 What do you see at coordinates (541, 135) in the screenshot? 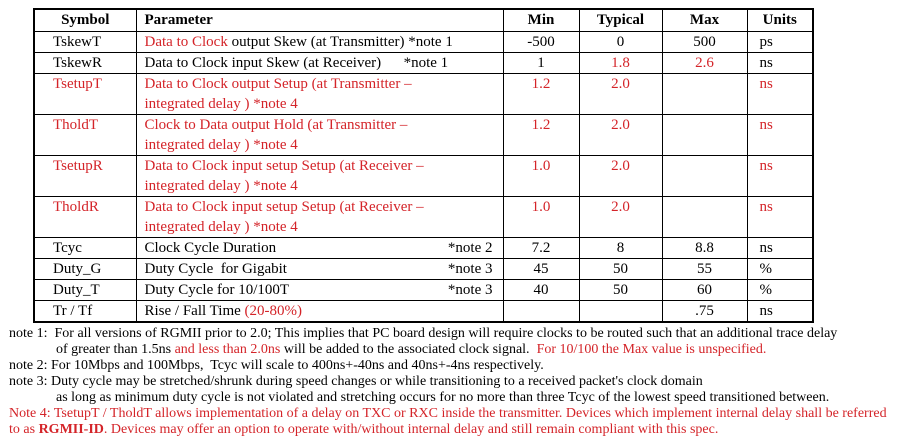
I see `min-cell: 1.2` at bounding box center [541, 135].